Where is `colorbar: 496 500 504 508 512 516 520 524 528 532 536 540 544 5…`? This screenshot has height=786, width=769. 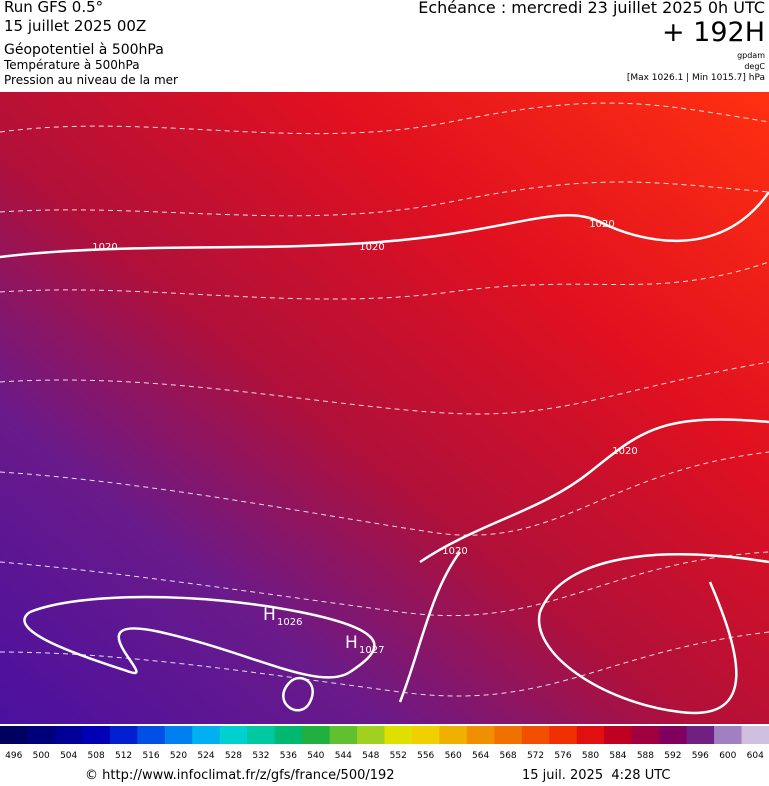 colorbar: 496 500 504 508 512 516 520 524 528 532 536 540 544 5… is located at coordinates (384, 743).